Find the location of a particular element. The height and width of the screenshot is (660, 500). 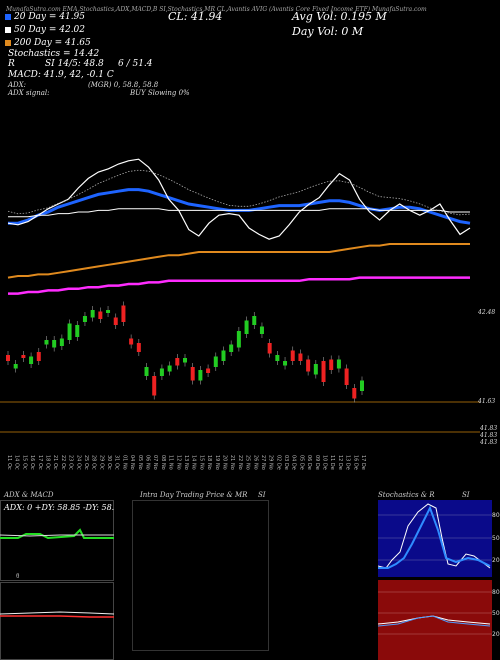

x-tick-label: 30 Oct is located at coordinates (109, 462).